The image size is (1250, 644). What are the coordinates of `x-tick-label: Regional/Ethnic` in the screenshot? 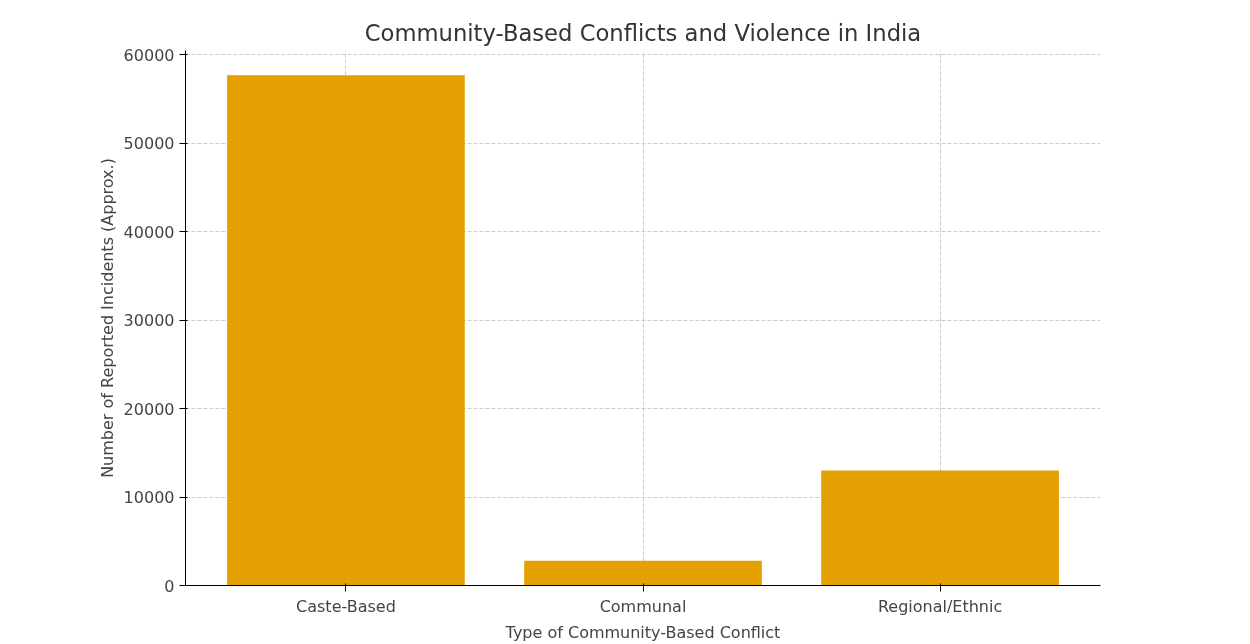 It's located at (940, 606).